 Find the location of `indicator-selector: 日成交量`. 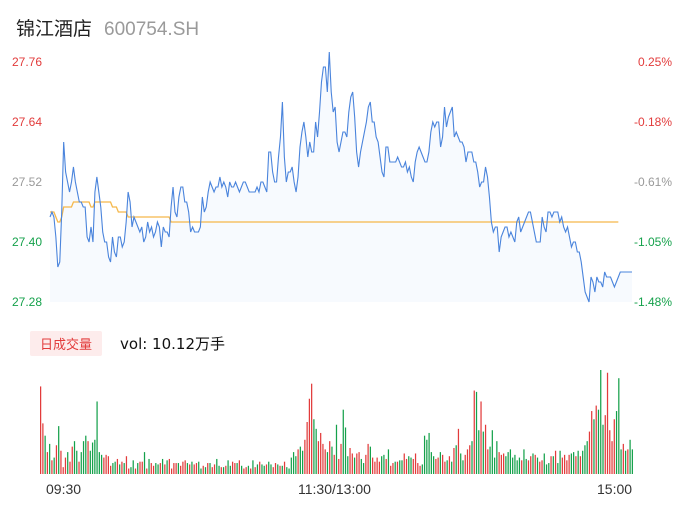

indicator-selector: 日成交量 is located at coordinates (66, 343).